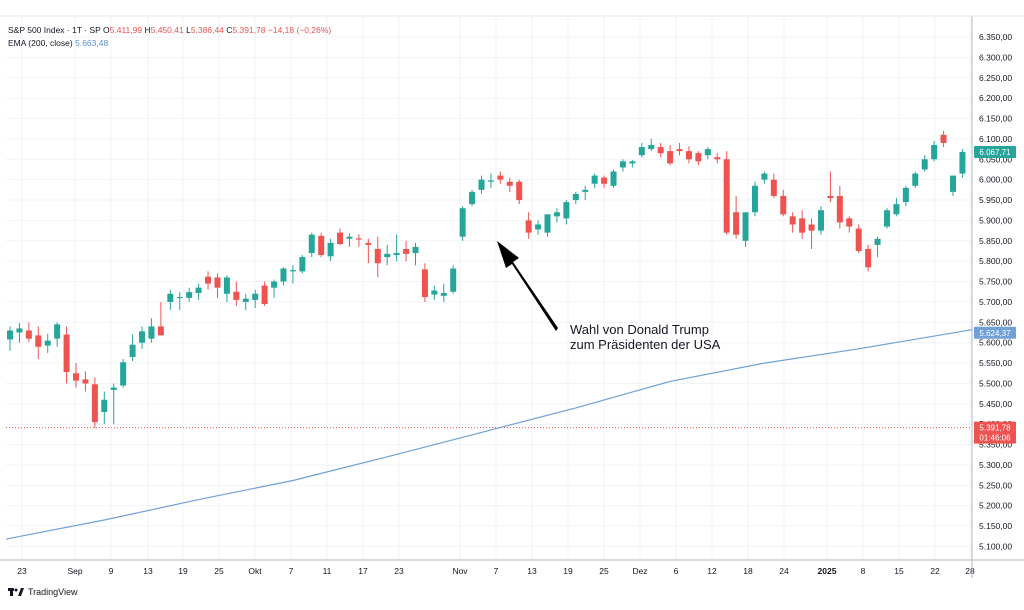 The image size is (1024, 610). What do you see at coordinates (54, 30) in the screenshot?
I see `legend-symbol: S&P 500 Index · 1T · SP` at bounding box center [54, 30].